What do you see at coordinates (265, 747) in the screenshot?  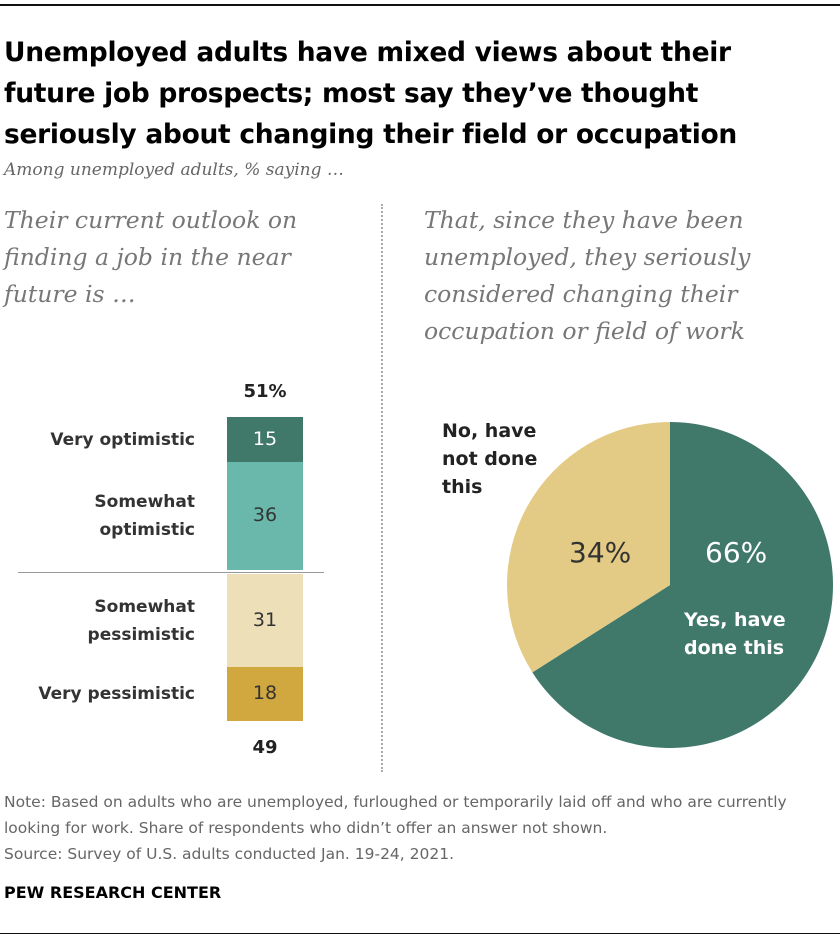 I see `pessimistic-total: 49` at bounding box center [265, 747].